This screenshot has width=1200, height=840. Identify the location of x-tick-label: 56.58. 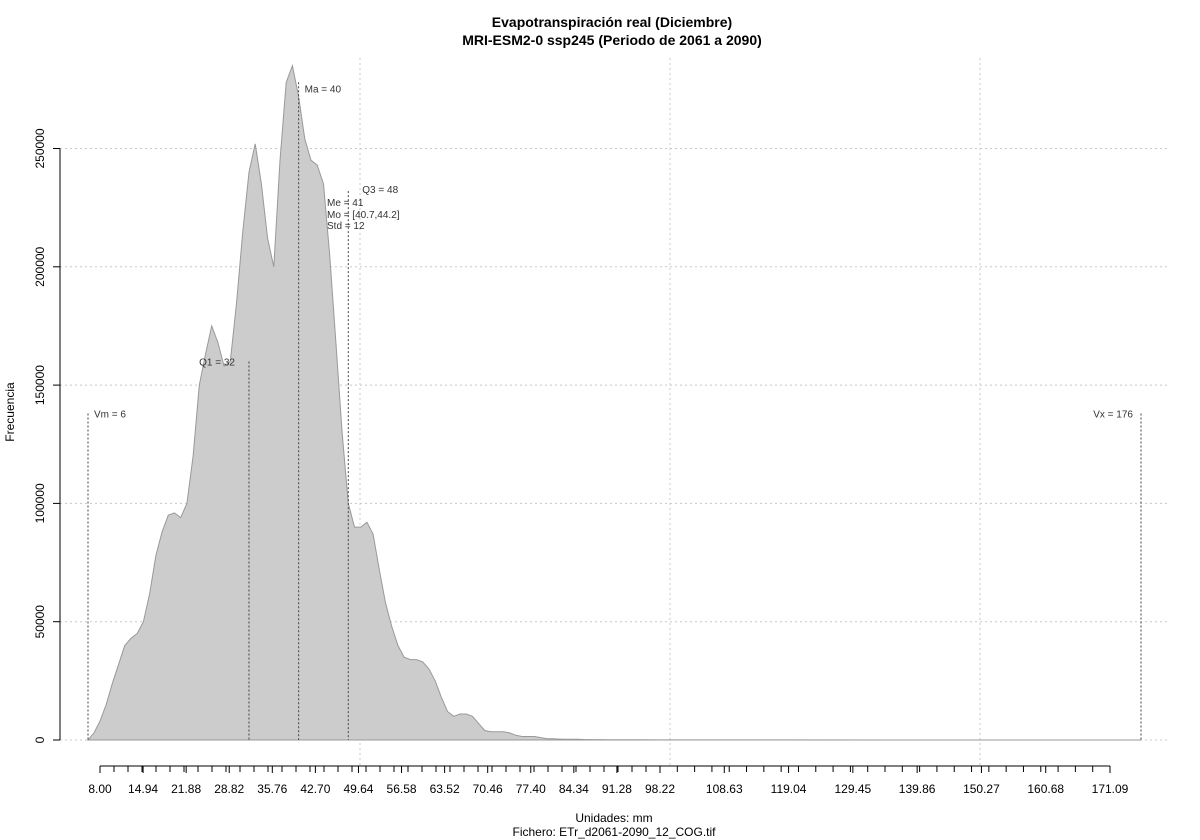
(402, 789).